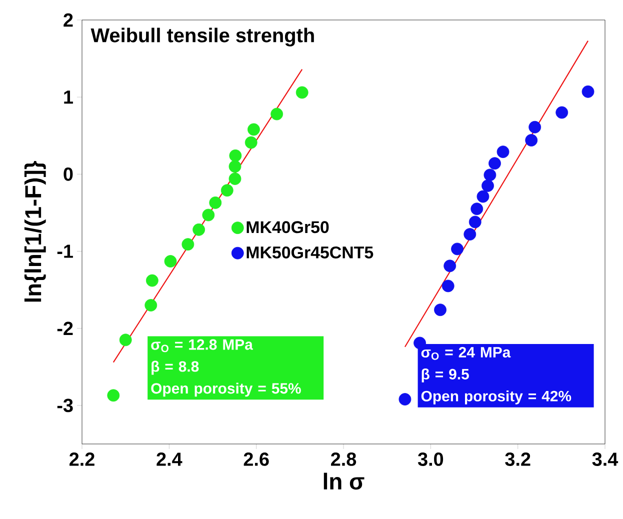 The width and height of the screenshot is (623, 519). I want to click on x-tick-label: 2.4, so click(169, 459).